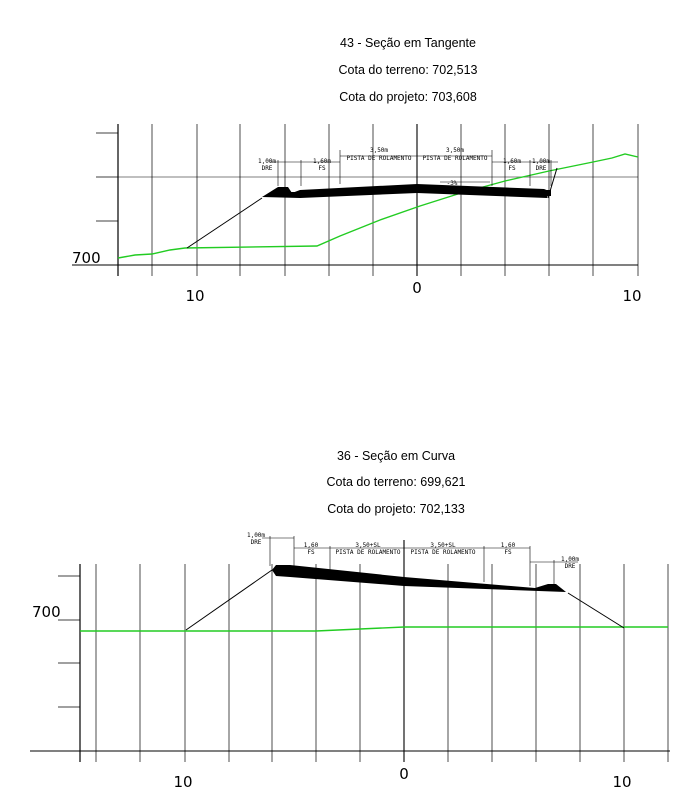 The image size is (700, 810). Describe the element at coordinates (396, 456) in the screenshot. I see `section-title: 36 - Seção em Curva` at that location.